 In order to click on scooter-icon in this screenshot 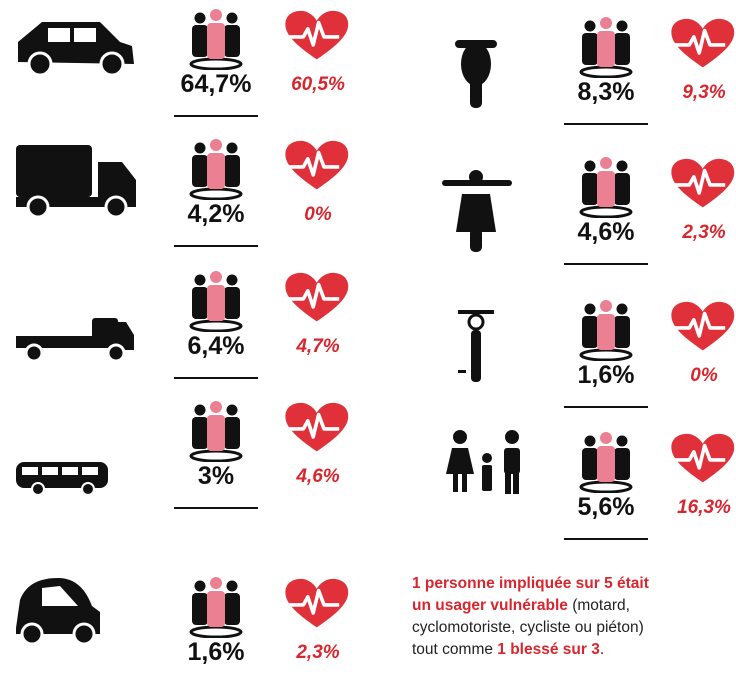, I will do `click(477, 211)`.